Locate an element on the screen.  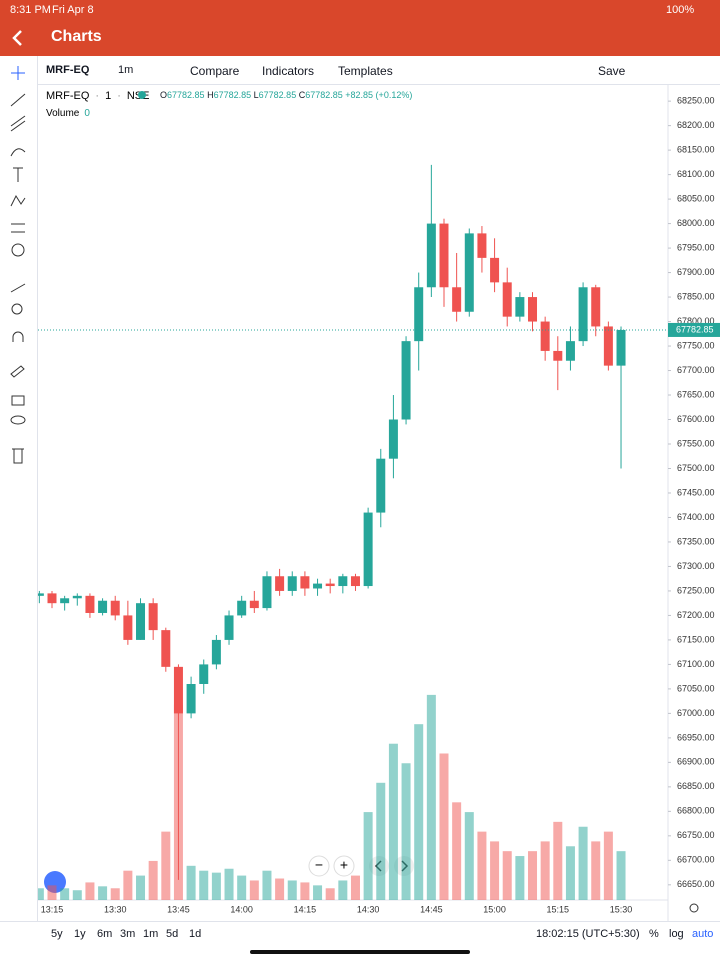
y-tick-label: 68050.00 is located at coordinates (696, 198).